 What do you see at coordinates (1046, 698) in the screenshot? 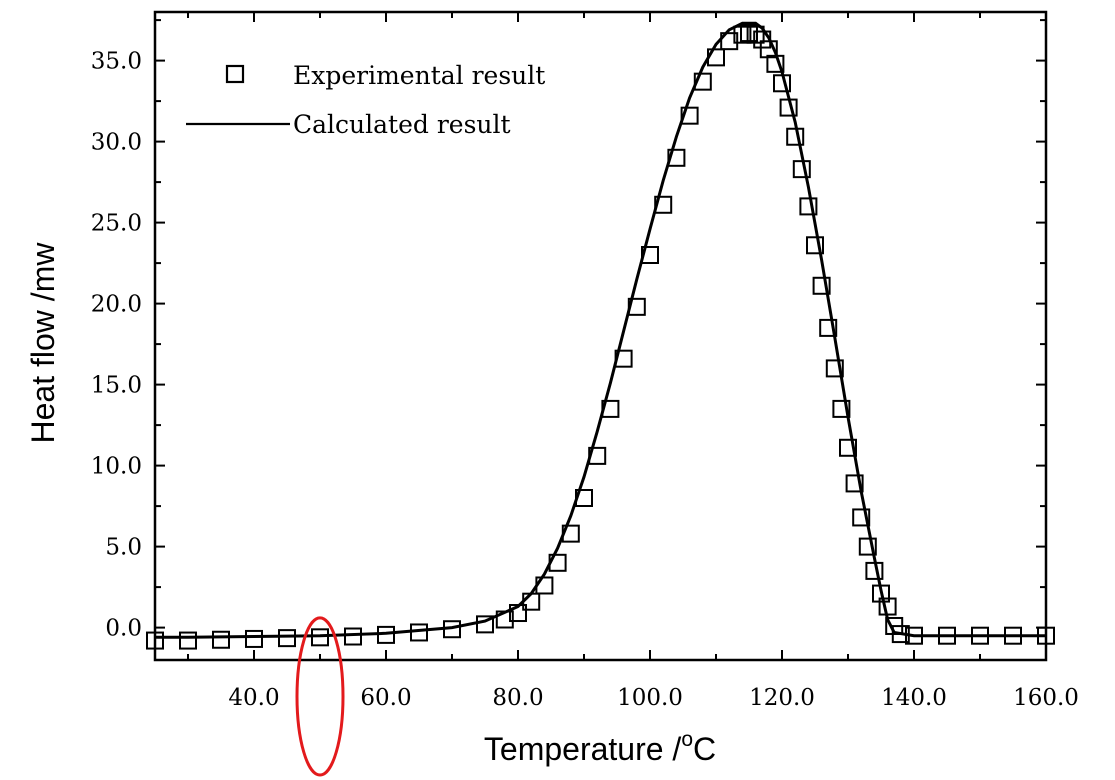
I see `x-tick-label: 160.0` at bounding box center [1046, 698].